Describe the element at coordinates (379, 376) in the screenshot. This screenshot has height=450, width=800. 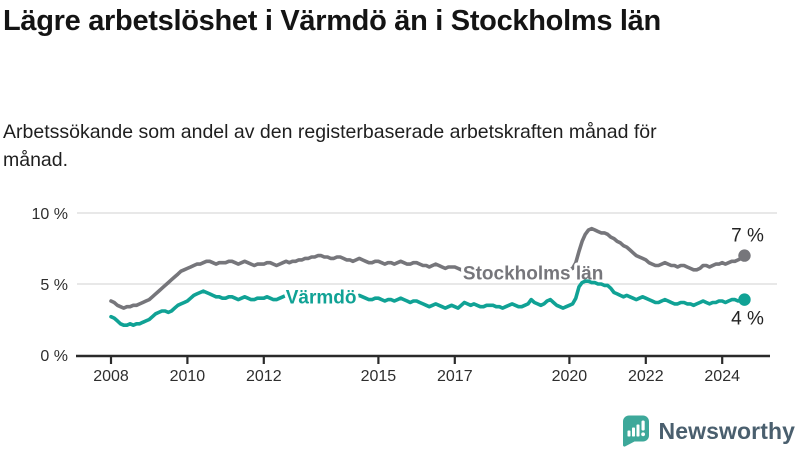
I see `x-axis-tick-label: 2015` at that location.